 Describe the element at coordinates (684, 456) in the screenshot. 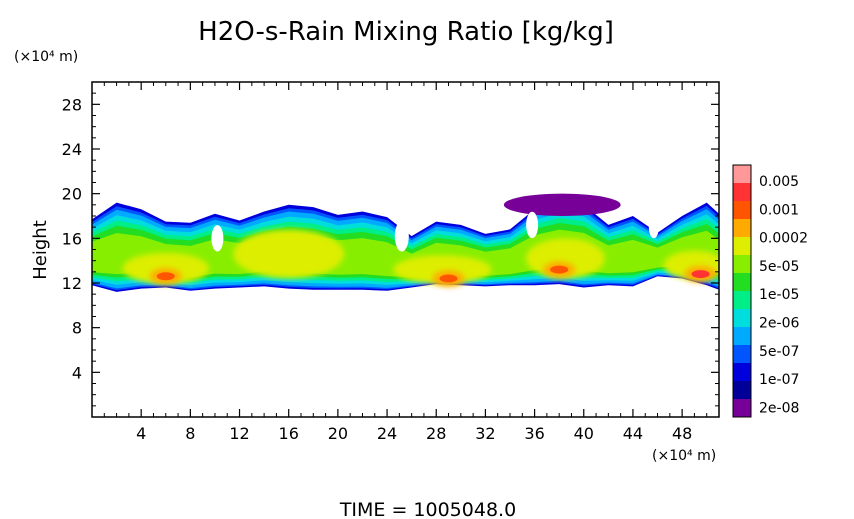

I see `x-unit-label: (×10⁴ m)` at that location.